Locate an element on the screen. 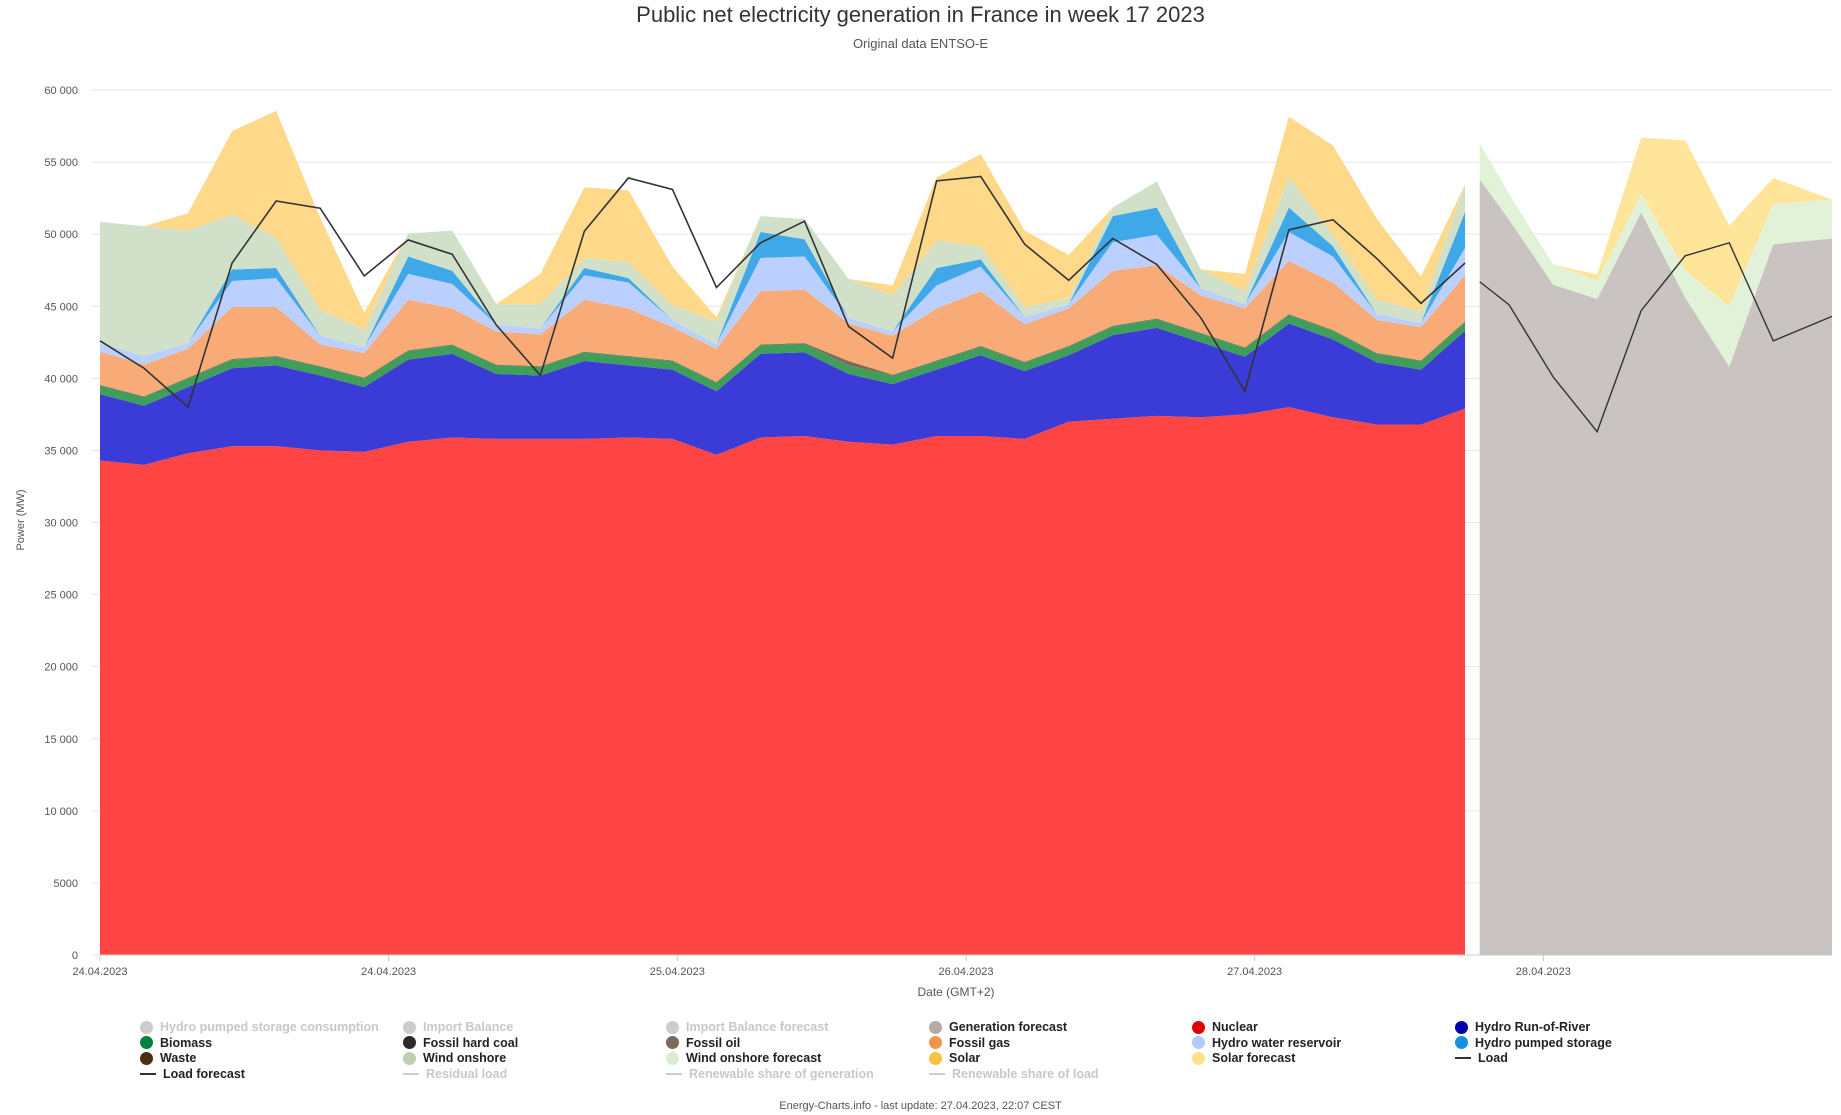 This screenshot has width=1841, height=1115. area-hydro-run-of-river is located at coordinates (783, 394).